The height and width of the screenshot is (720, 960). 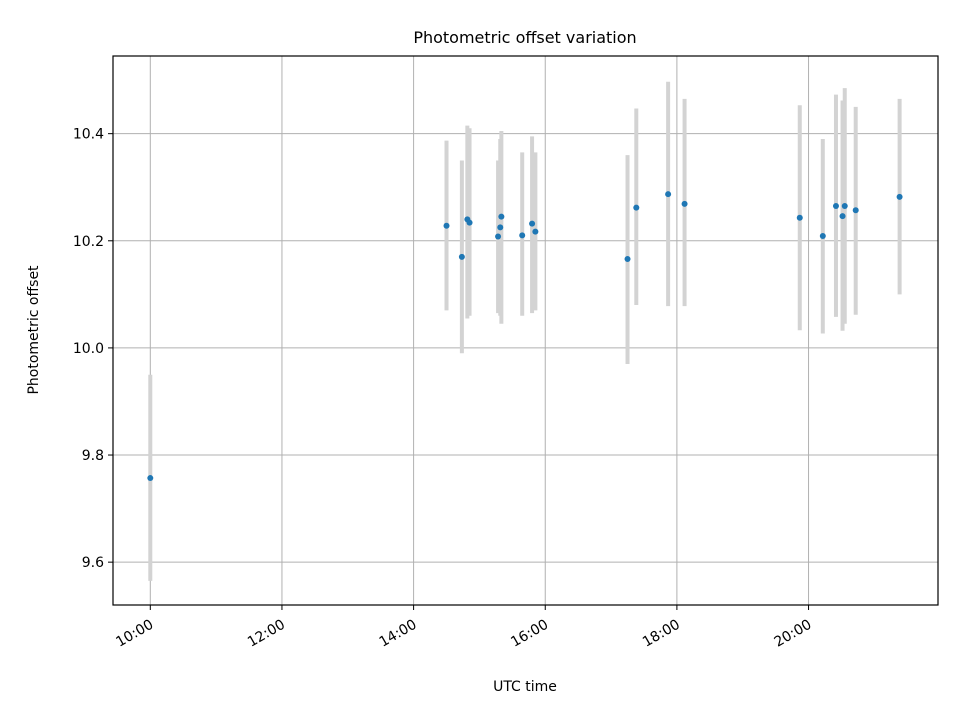 I want to click on y-tick-label: 10.0, so click(x=88, y=349).